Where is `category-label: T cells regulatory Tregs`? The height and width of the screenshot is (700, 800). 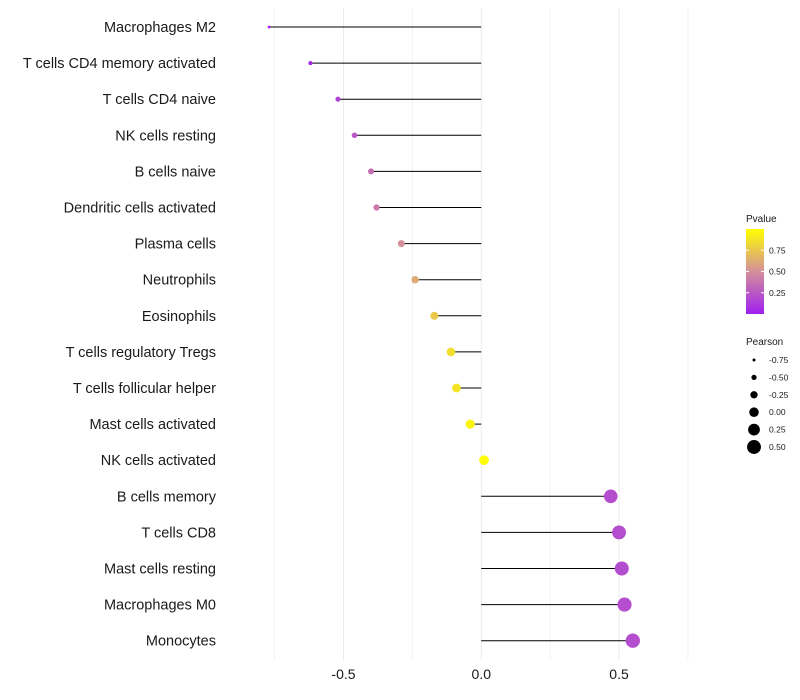 category-label: T cells regulatory Tregs is located at coordinates (141, 353).